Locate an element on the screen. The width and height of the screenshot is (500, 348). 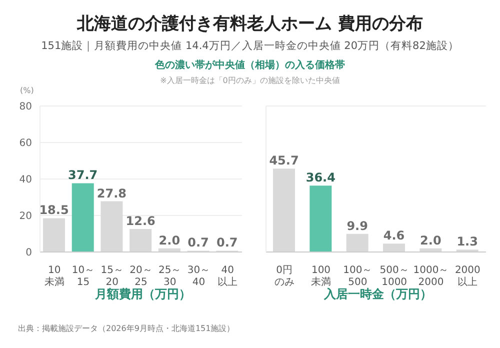
data-label: 9.9 is located at coordinates (357, 225).